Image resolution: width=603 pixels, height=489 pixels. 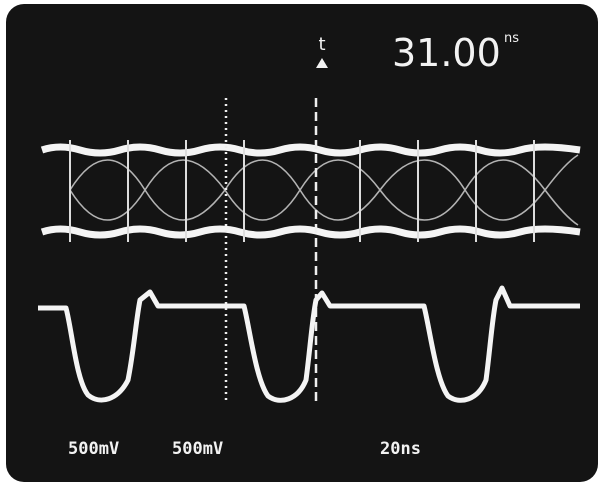 I want to click on readout-unit: ns, so click(x=511, y=38).